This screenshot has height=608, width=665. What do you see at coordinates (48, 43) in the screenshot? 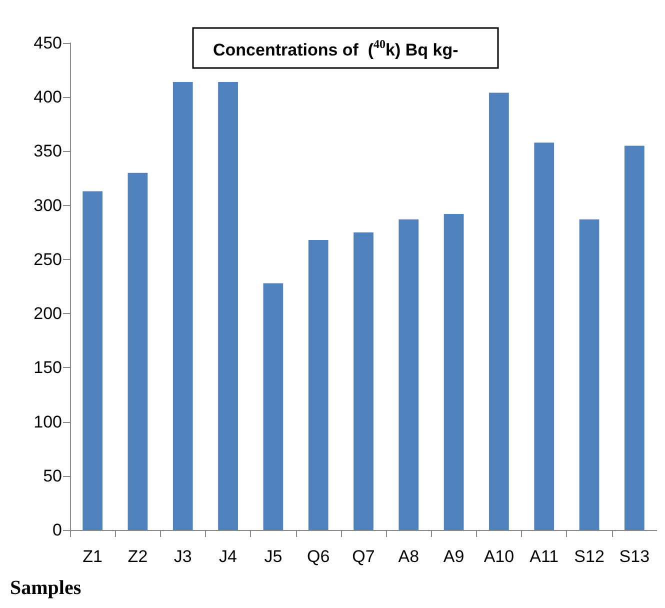
I see `y-tick-label: 450` at bounding box center [48, 43].